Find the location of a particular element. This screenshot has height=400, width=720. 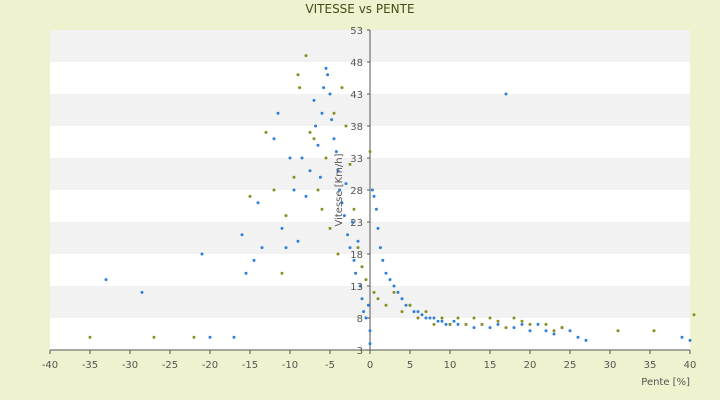

x-tick-label: 30 is located at coordinates (610, 365).